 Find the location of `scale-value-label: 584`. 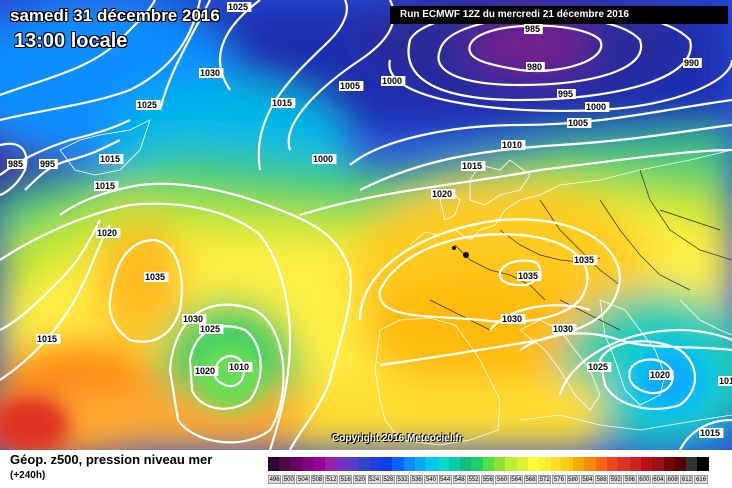

scale-value-label: 584 is located at coordinates (587, 479).